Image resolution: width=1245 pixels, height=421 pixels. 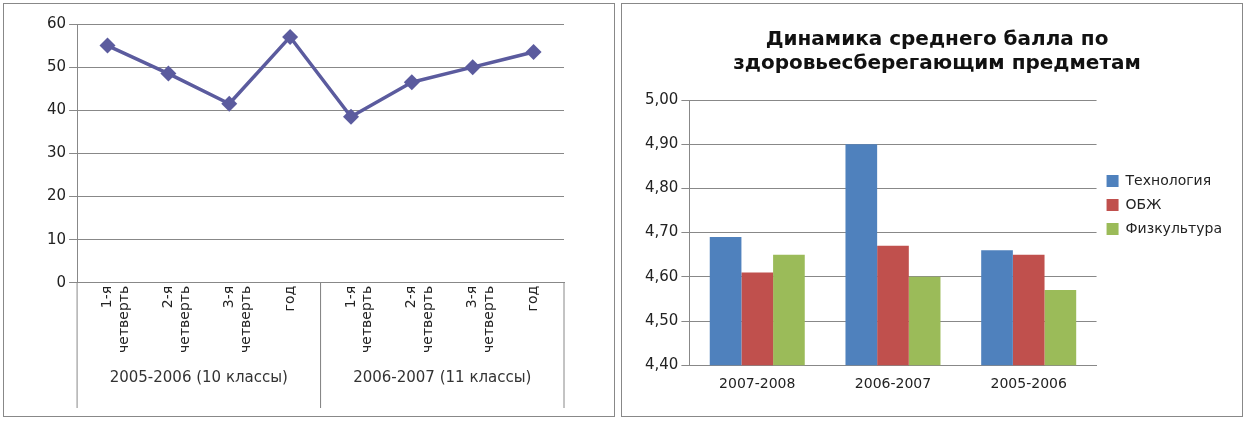 What do you see at coordinates (56, 195) in the screenshot?
I see `y-tick-label: 20` at bounding box center [56, 195].